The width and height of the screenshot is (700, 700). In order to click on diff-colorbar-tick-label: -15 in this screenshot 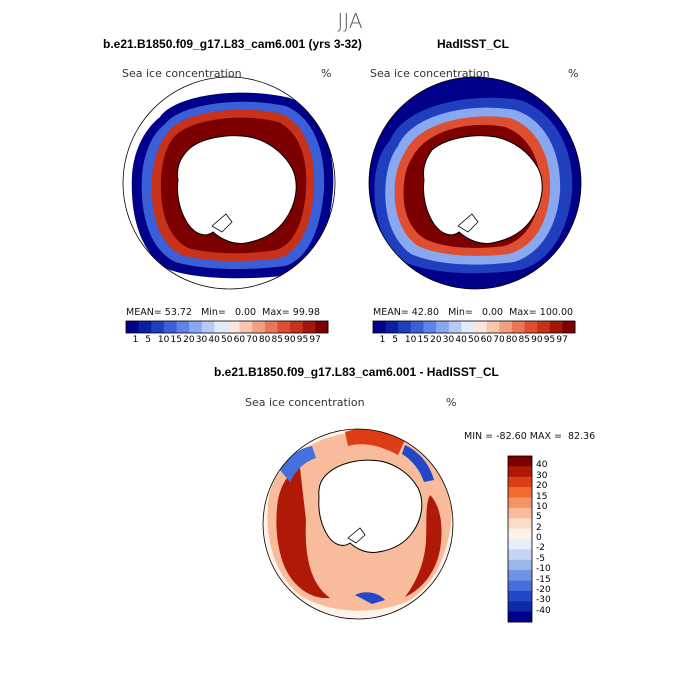, I will do `click(543, 579)`.